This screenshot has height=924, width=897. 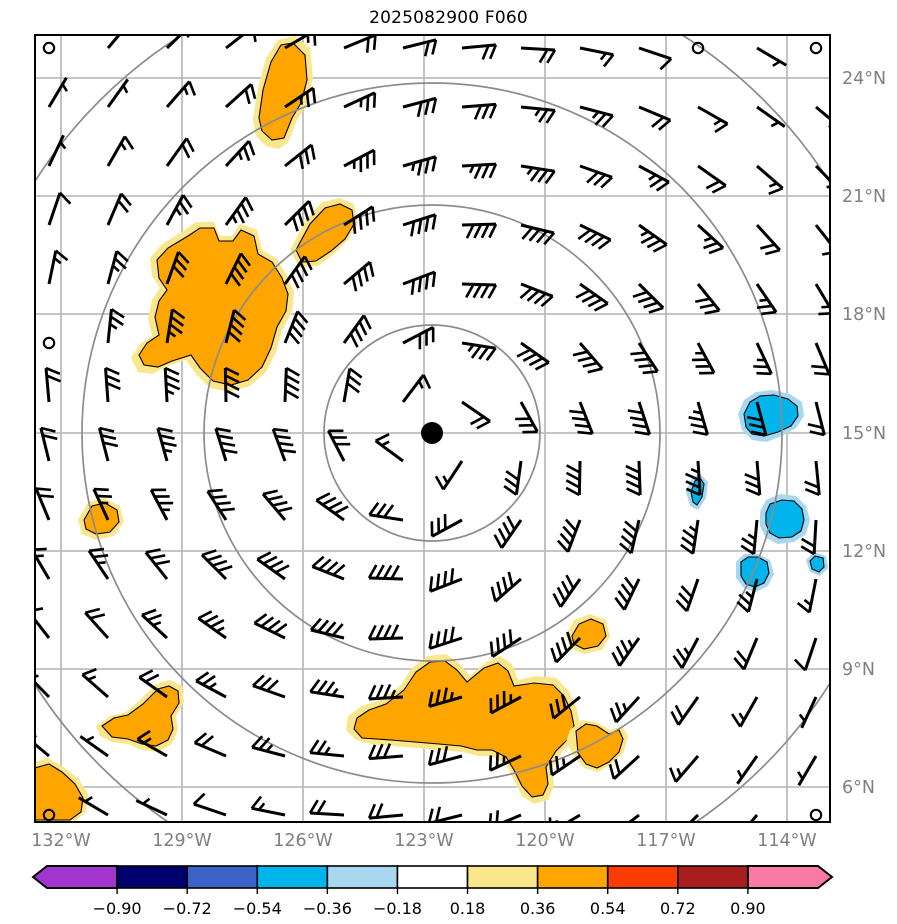 I want to click on positive-region-southeast-small, so click(x=588, y=634).